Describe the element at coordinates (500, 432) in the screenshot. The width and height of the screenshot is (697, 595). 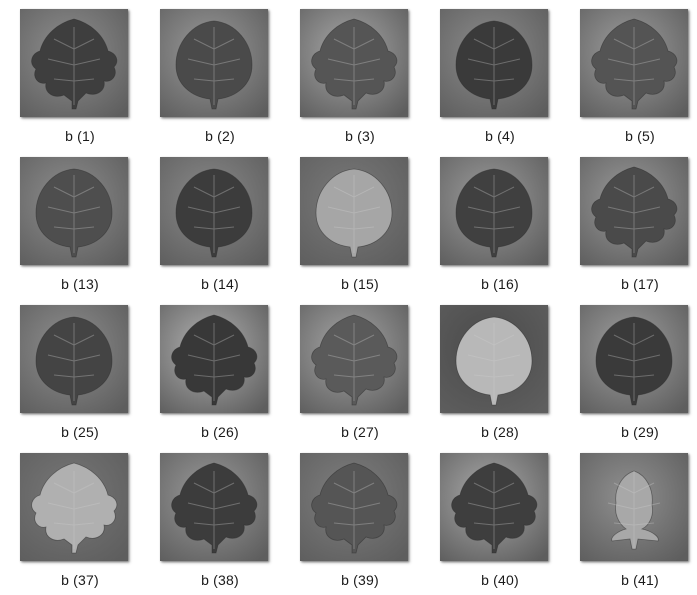
I see `file-name-label: b (28)` at that location.